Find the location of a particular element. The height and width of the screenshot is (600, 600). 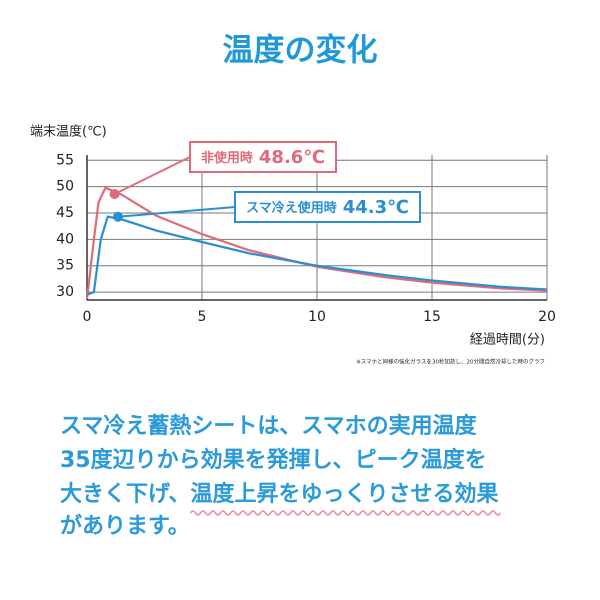

y-tick-label: 40 is located at coordinates (65, 239).